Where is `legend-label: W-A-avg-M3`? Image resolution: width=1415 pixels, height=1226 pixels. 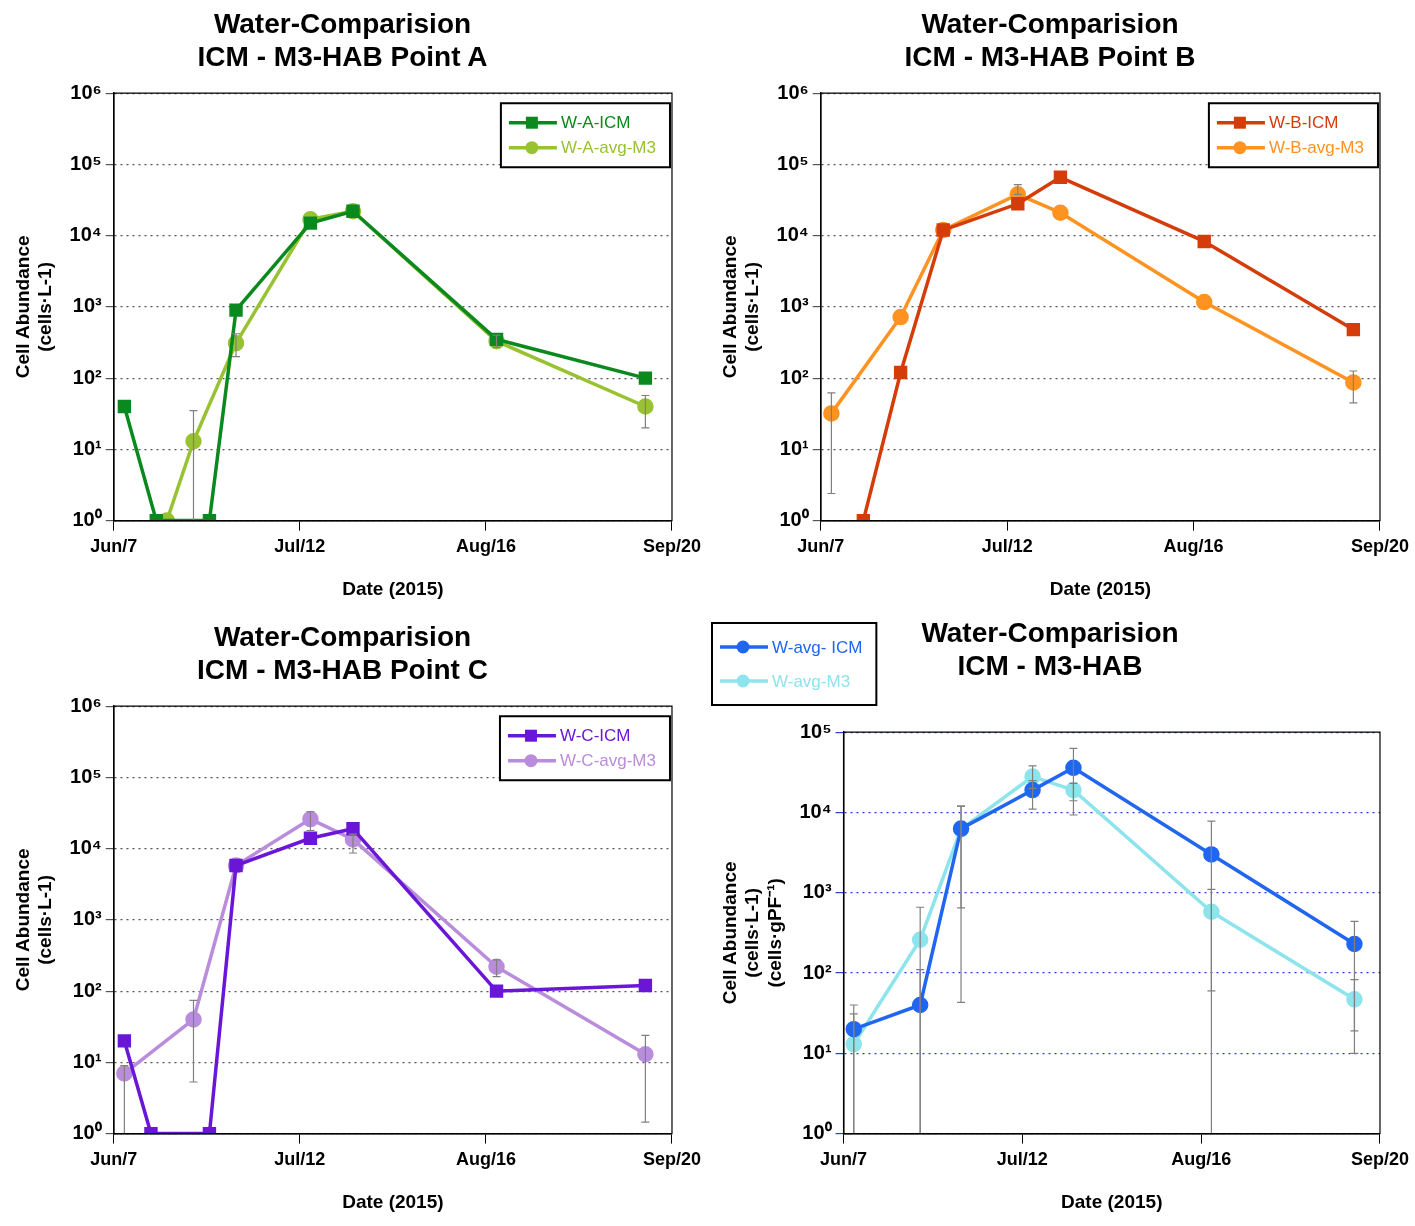 legend-label: W-A-avg-M3 is located at coordinates (608, 148).